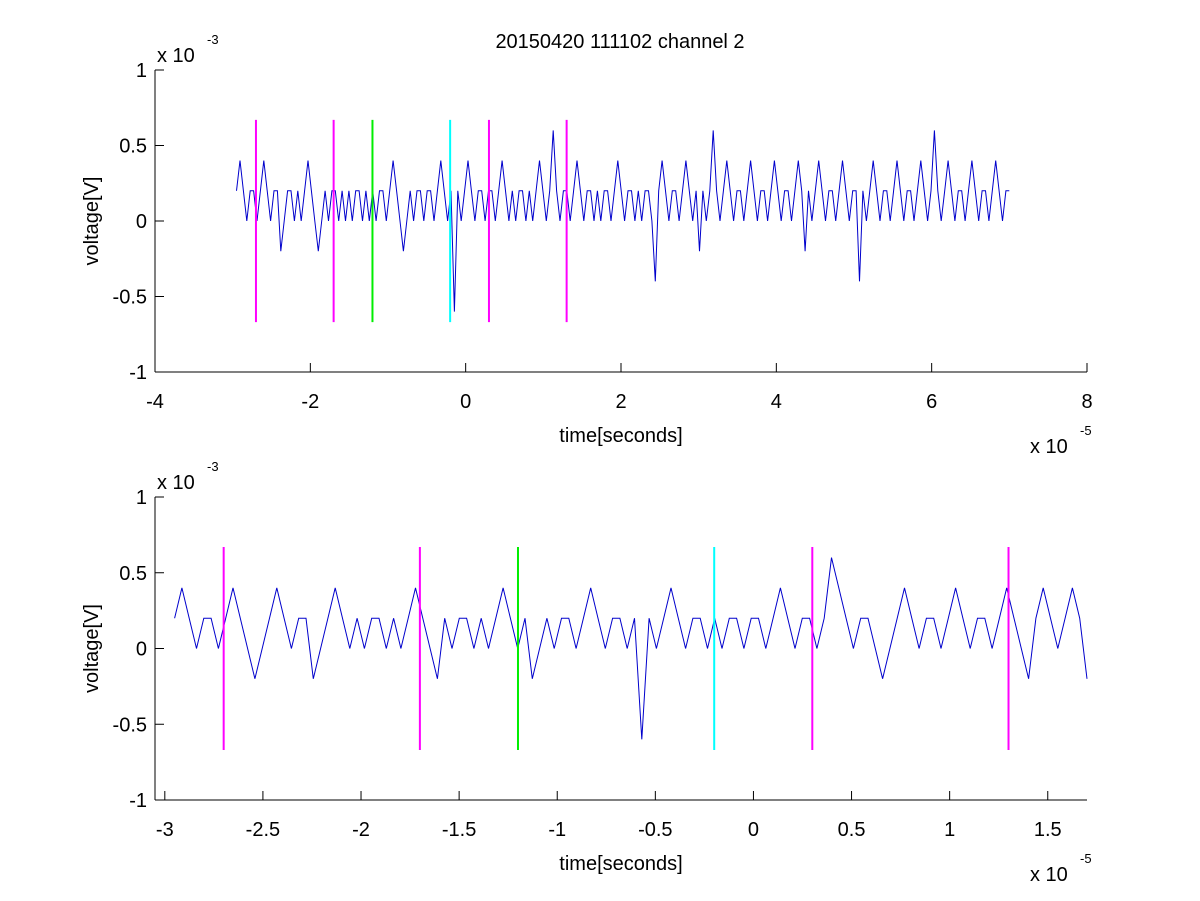 Image resolution: width=1200 pixels, height=901 pixels. I want to click on x-tick-label: -2.5, so click(263, 830).